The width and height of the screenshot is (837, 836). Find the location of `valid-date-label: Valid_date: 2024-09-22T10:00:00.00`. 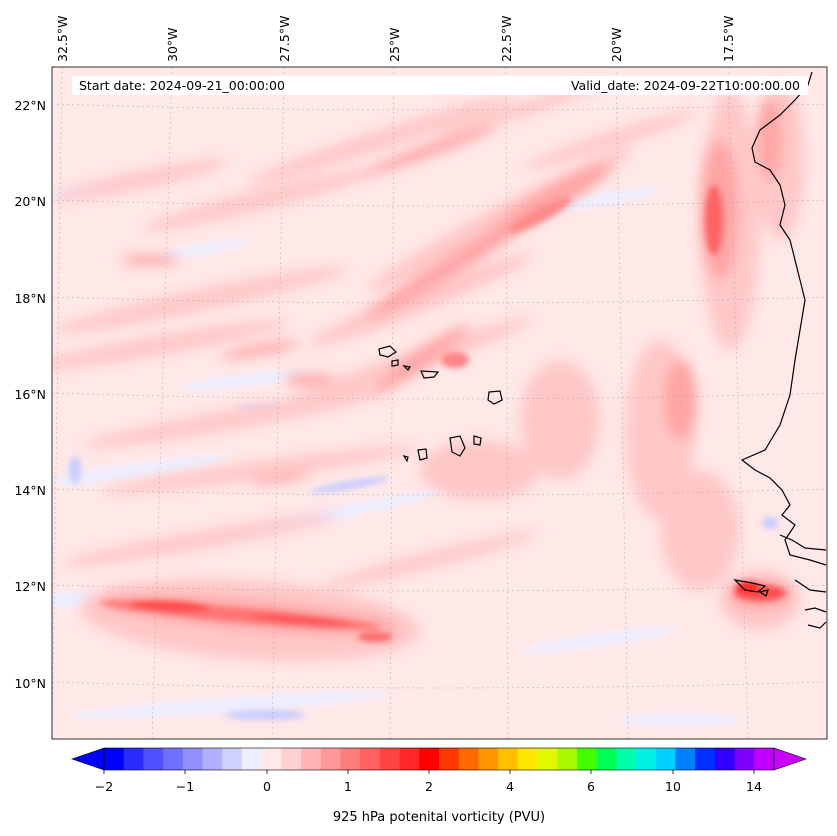

valid-date-label: Valid_date: 2024-09-22T10:00:00.00 is located at coordinates (685, 85).